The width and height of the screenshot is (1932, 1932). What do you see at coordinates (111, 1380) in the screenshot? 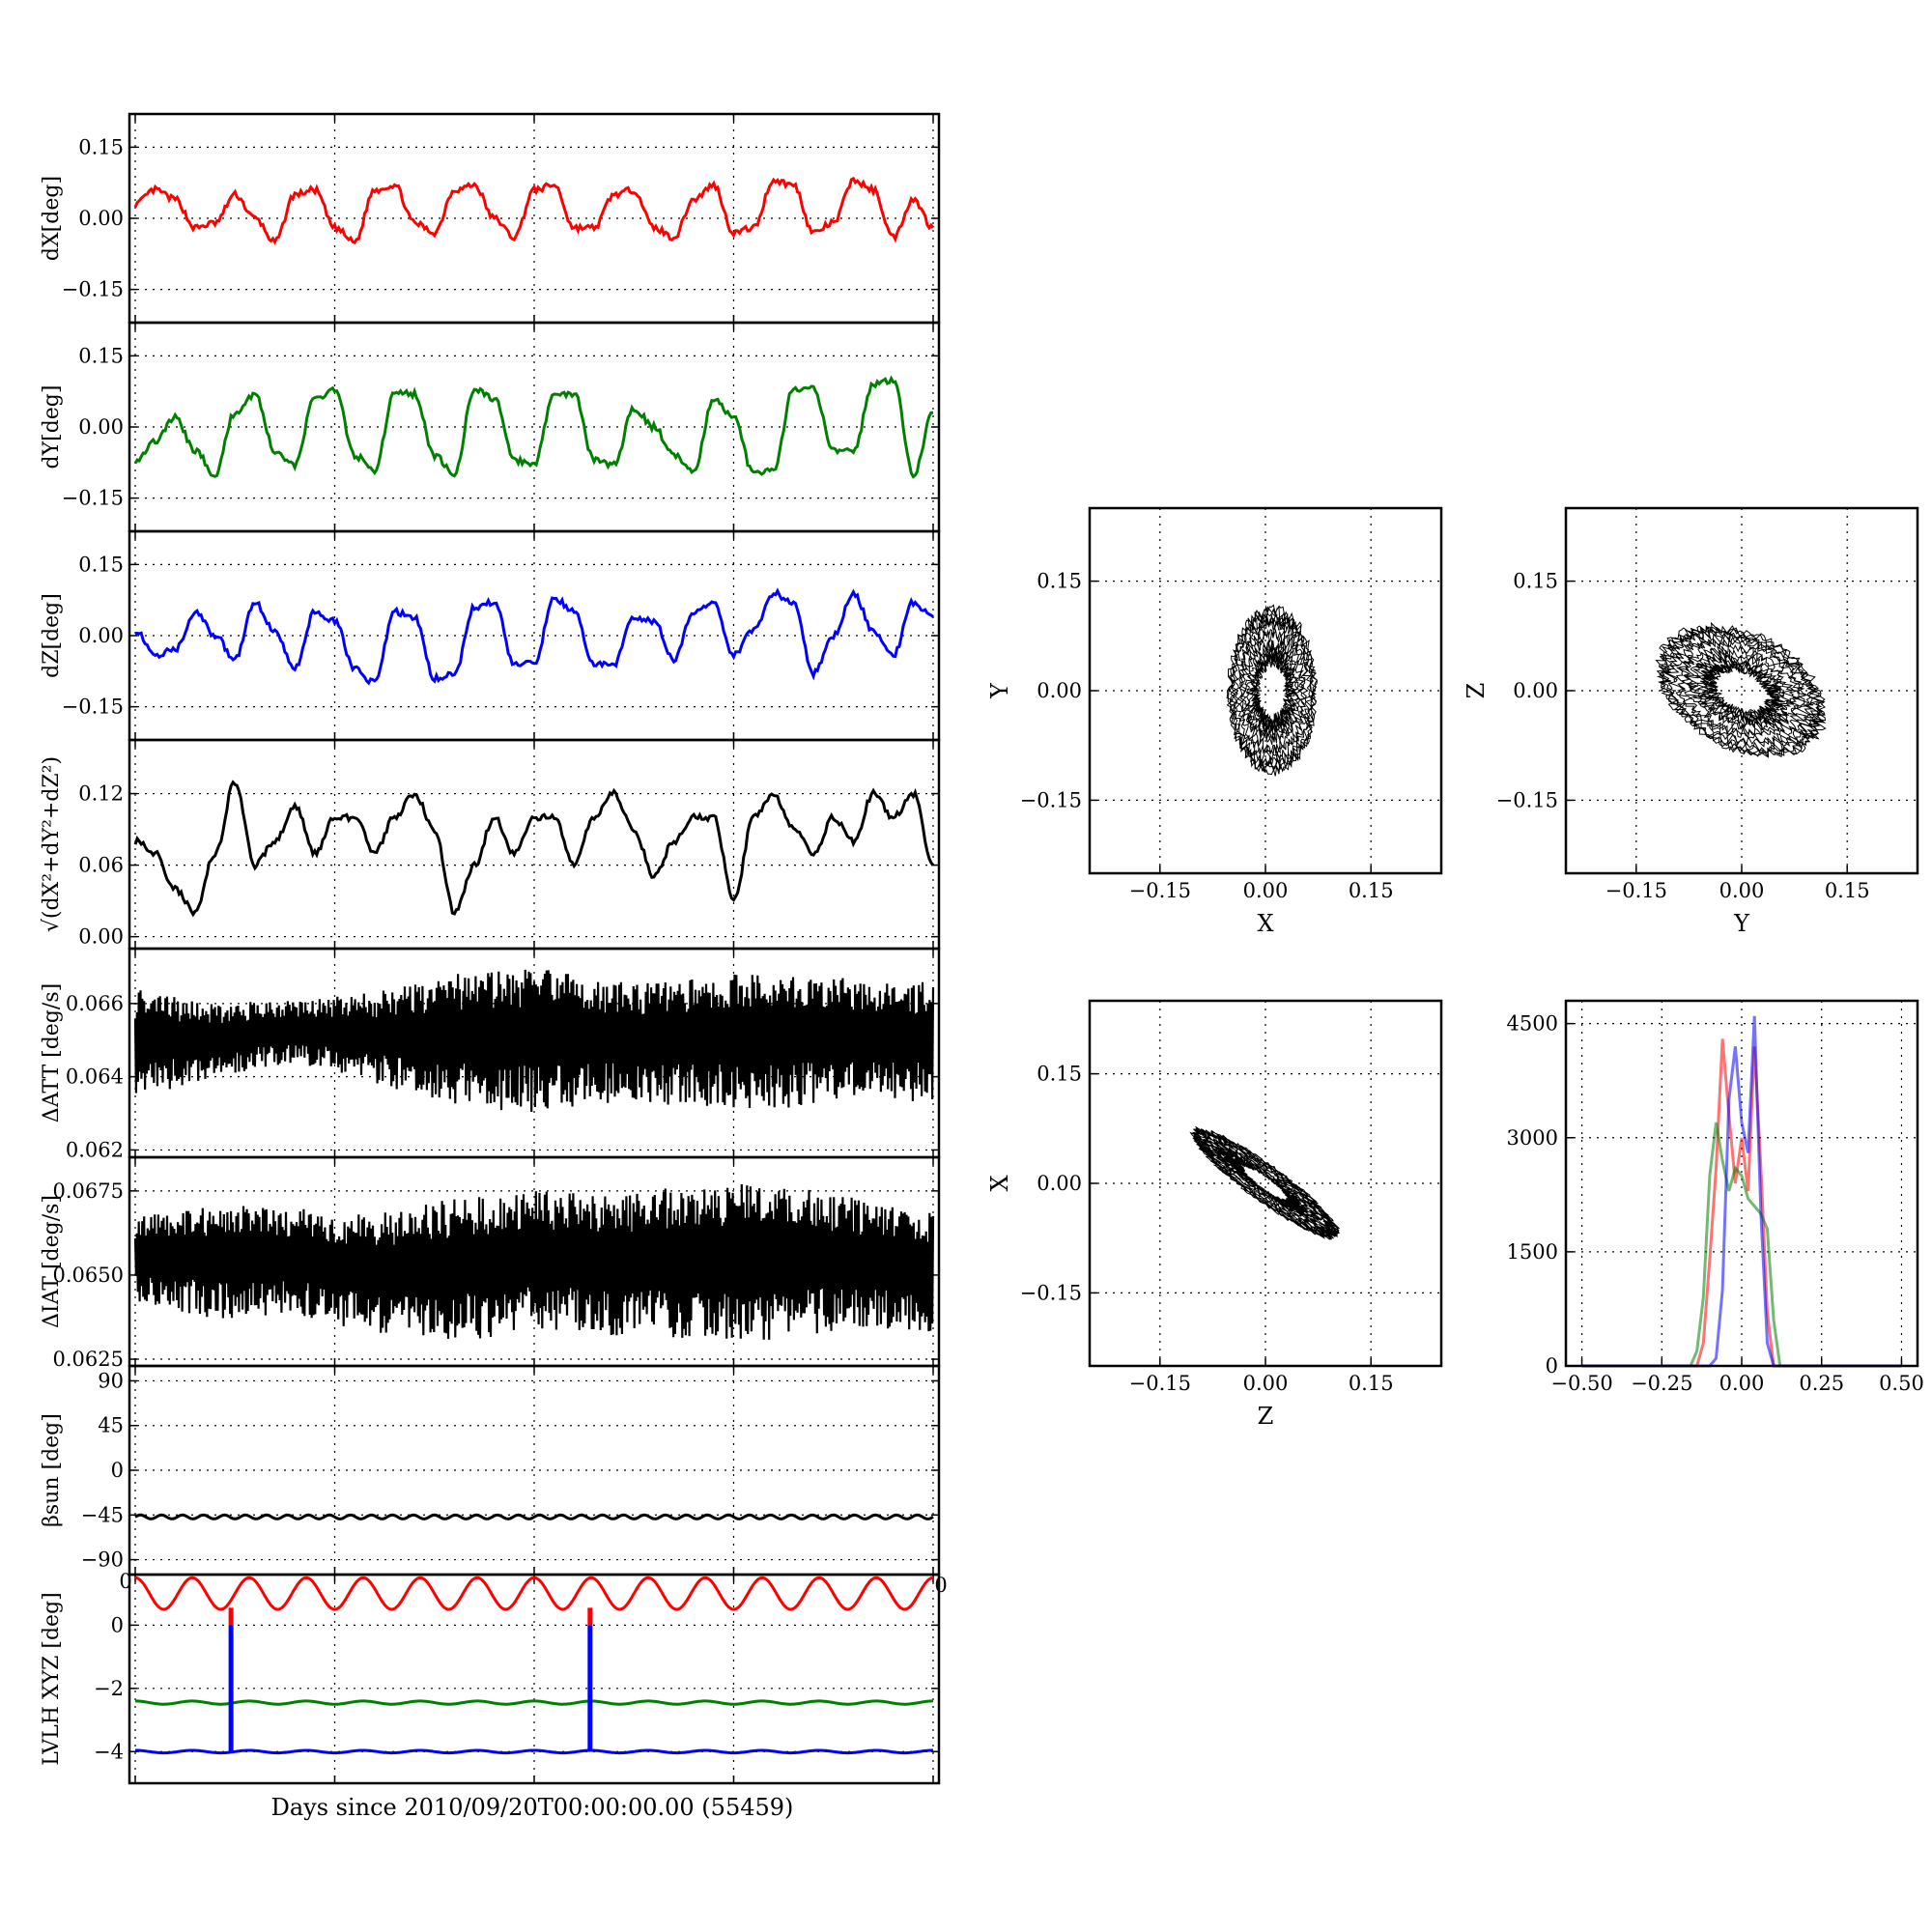
I see `y-tick-label: 90` at bounding box center [111, 1380].